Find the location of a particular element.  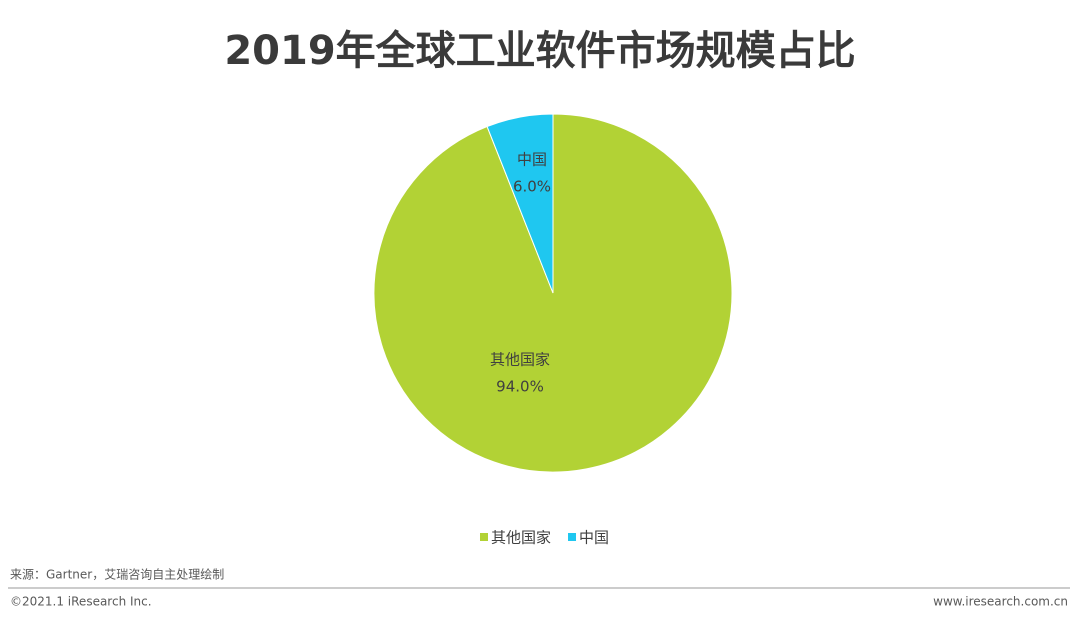

website: www.iresearch.com.cn is located at coordinates (1000, 602).